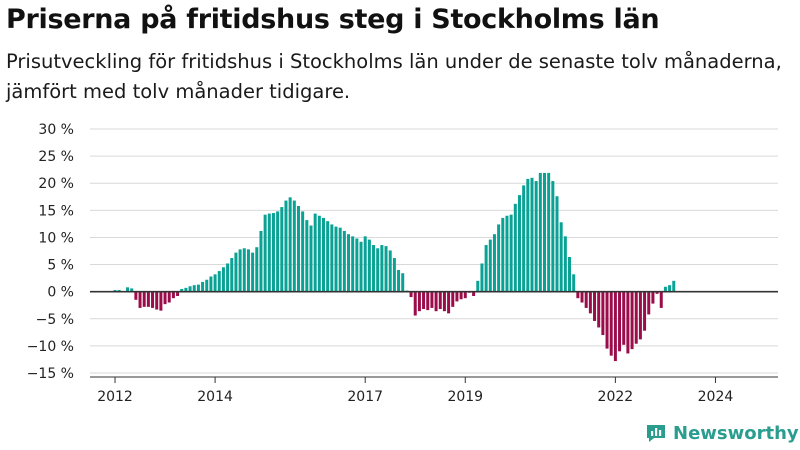 The width and height of the screenshot is (800, 450). Describe the element at coordinates (365, 397) in the screenshot. I see `x-tick-label: 2017` at that location.